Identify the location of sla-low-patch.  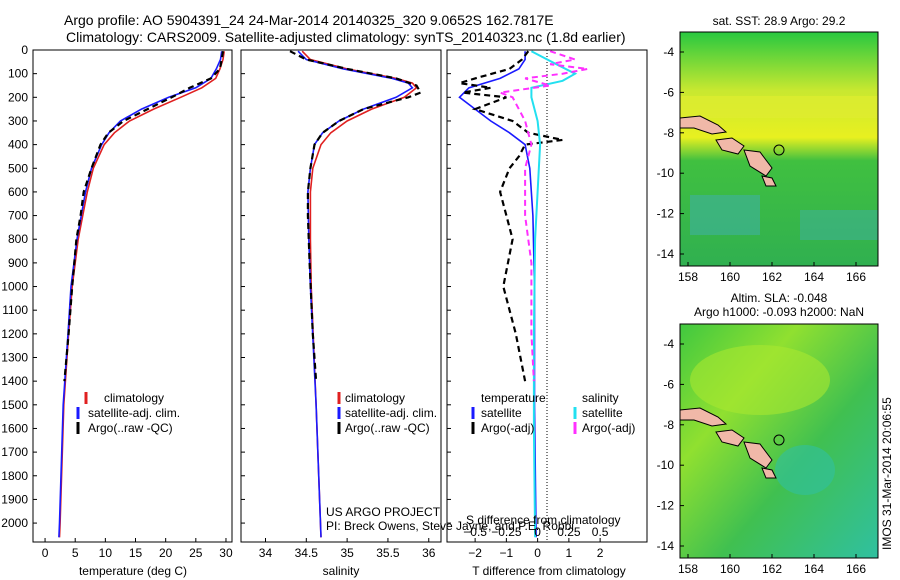
(805, 470).